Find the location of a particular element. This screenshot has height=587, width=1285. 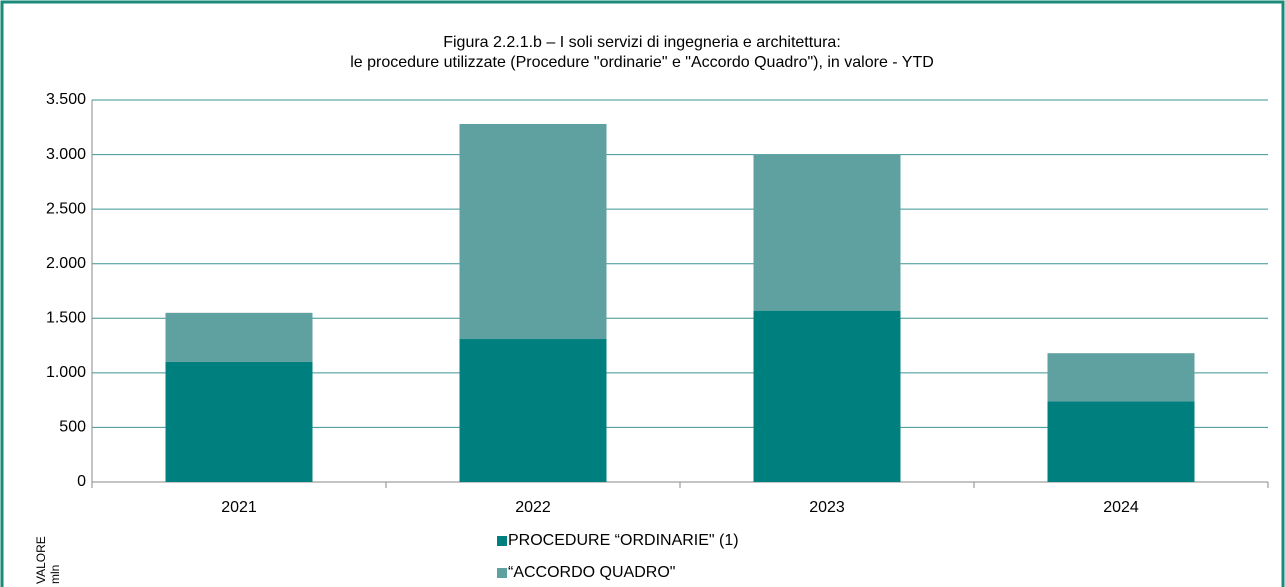

y-axis-label: mln is located at coordinates (55, 574).